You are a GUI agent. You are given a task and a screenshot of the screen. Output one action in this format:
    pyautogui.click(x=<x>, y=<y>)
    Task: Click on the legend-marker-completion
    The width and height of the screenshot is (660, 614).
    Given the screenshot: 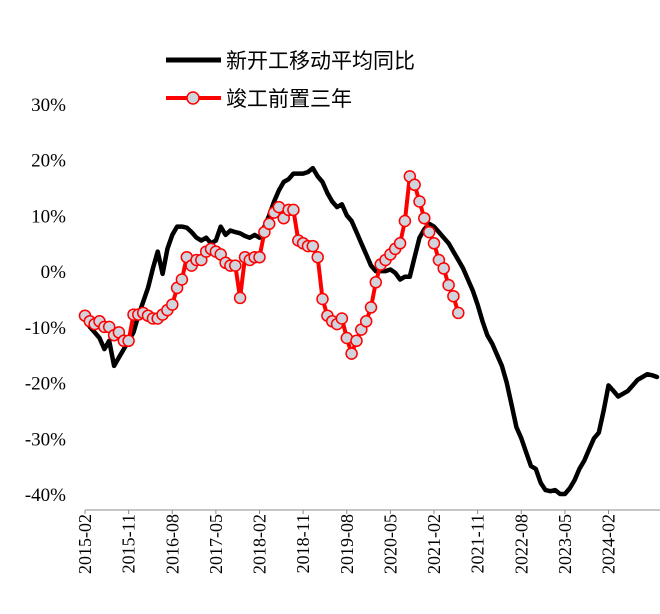 What is the action you would take?
    pyautogui.click(x=193, y=98)
    